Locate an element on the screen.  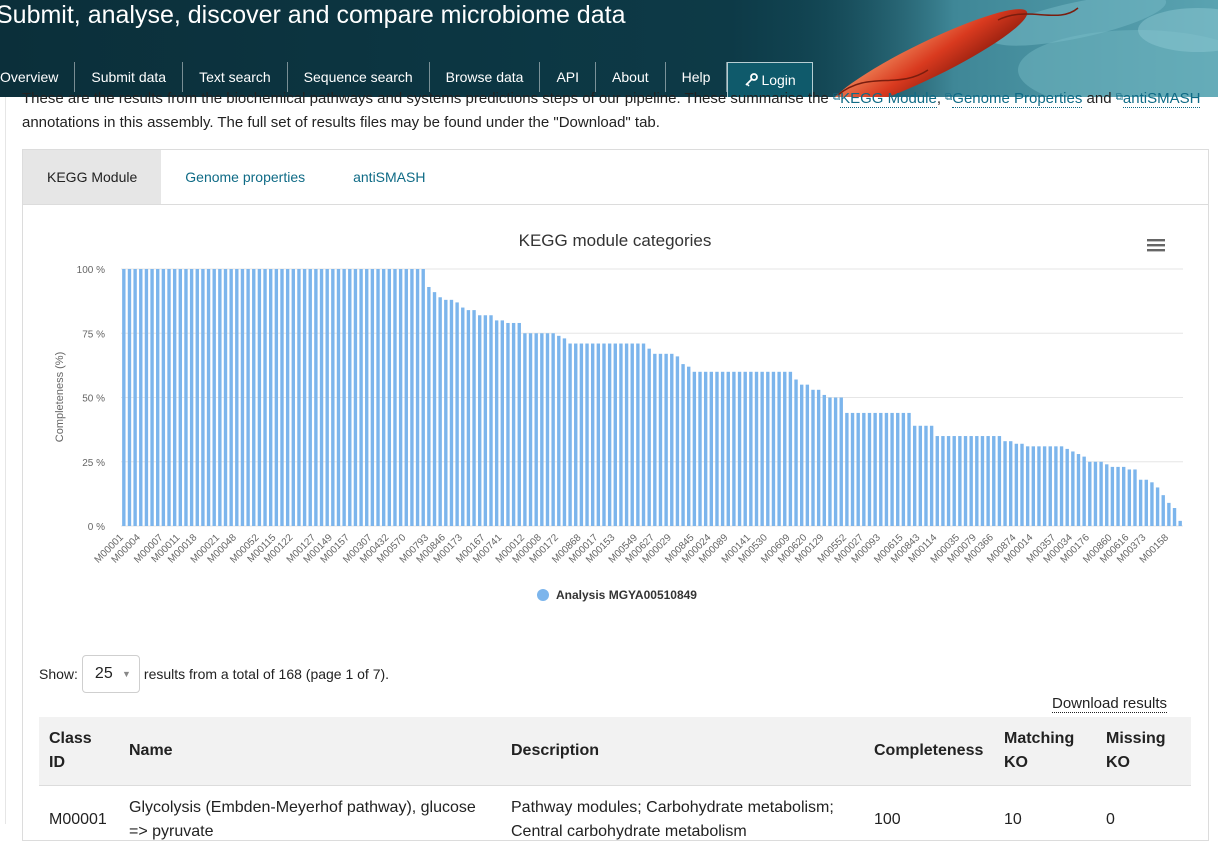
kegg-module-link: KEGG Module is located at coordinates (888, 99).